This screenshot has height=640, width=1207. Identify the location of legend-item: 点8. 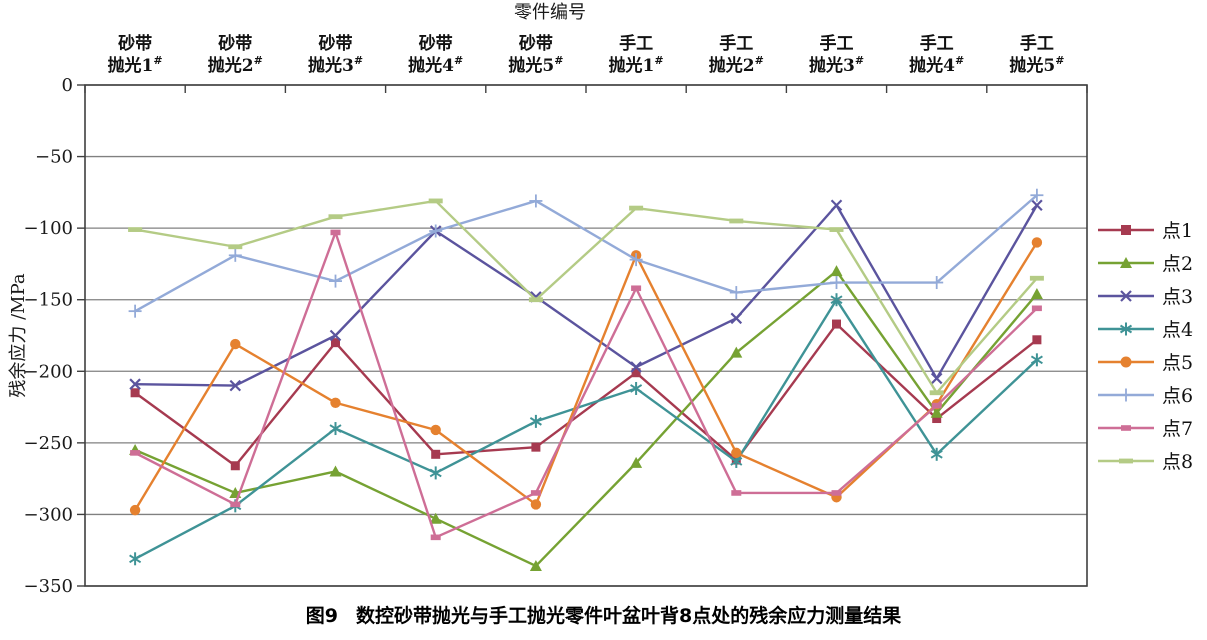
(1152, 460).